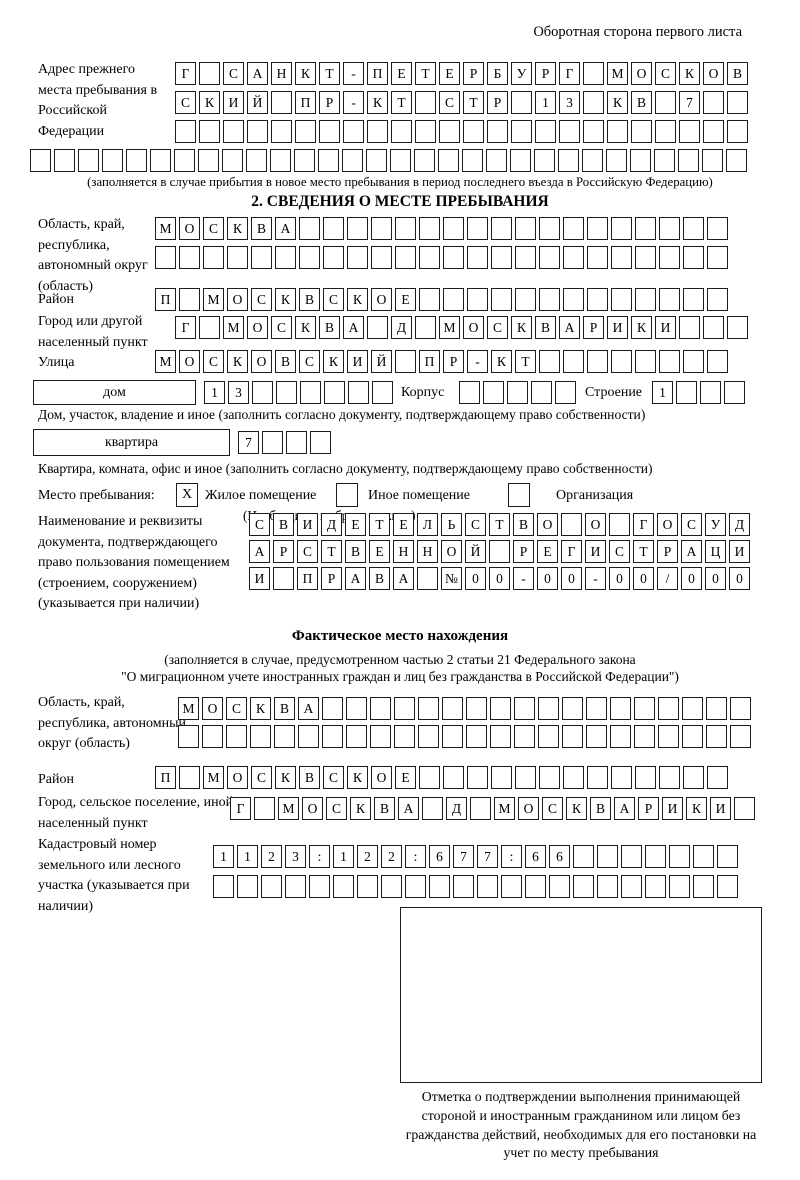  What do you see at coordinates (739, 551) in the screenshot?
I see `char-box: И` at bounding box center [739, 551].